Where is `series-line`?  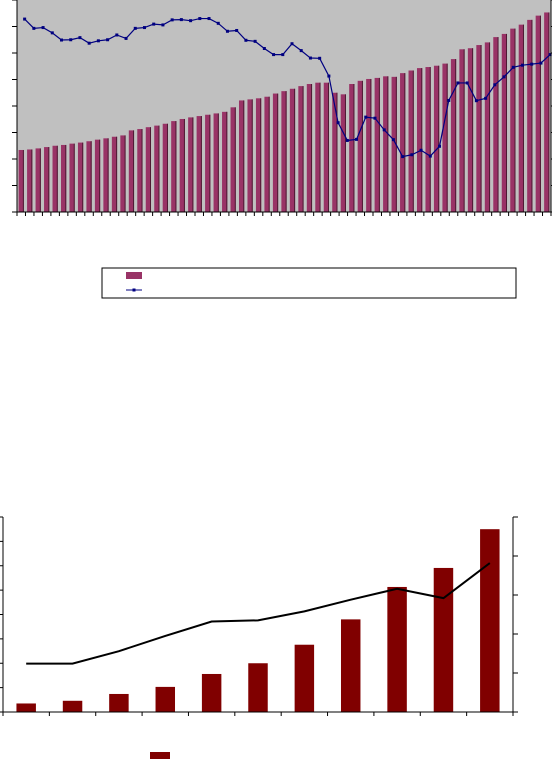
series-line is located at coordinates (258, 613).